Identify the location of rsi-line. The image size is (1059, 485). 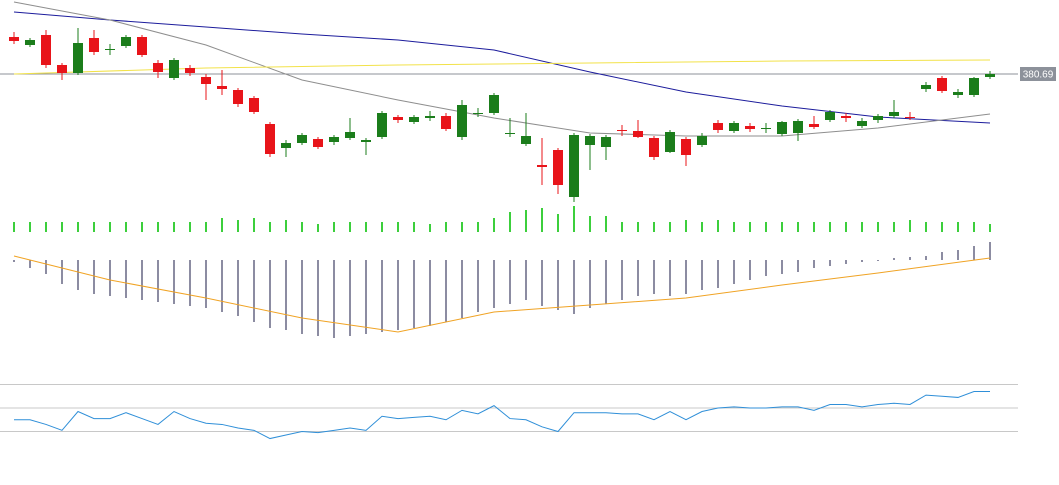
(502, 415).